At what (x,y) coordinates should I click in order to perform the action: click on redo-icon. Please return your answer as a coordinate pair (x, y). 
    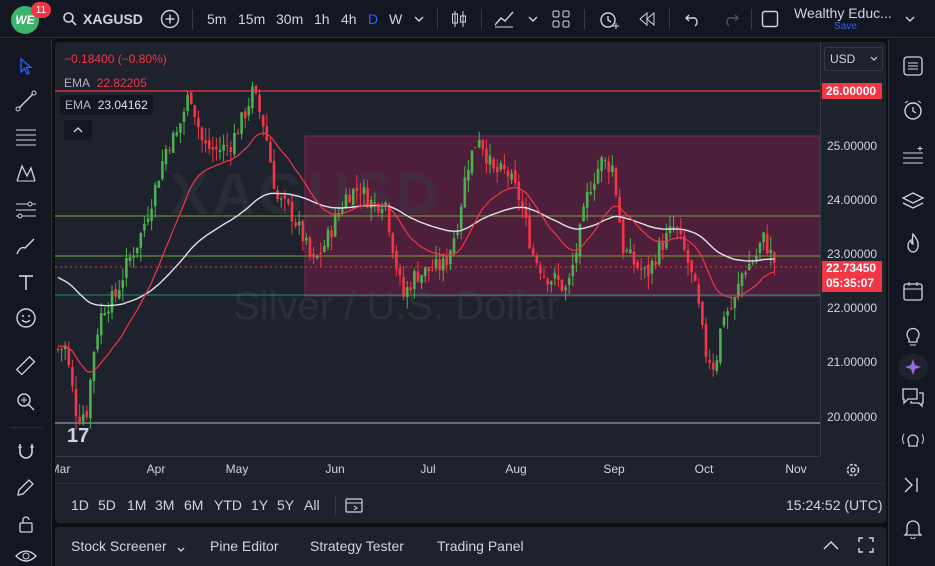
    Looking at the image, I should click on (732, 20).